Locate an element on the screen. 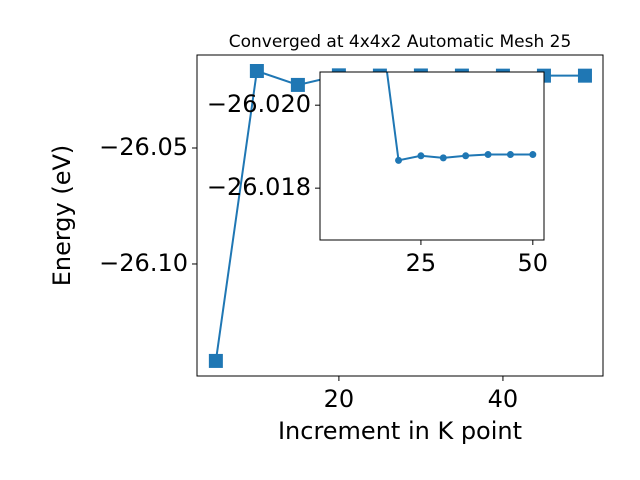  y-tick-label: −26.10 is located at coordinates (143, 263).